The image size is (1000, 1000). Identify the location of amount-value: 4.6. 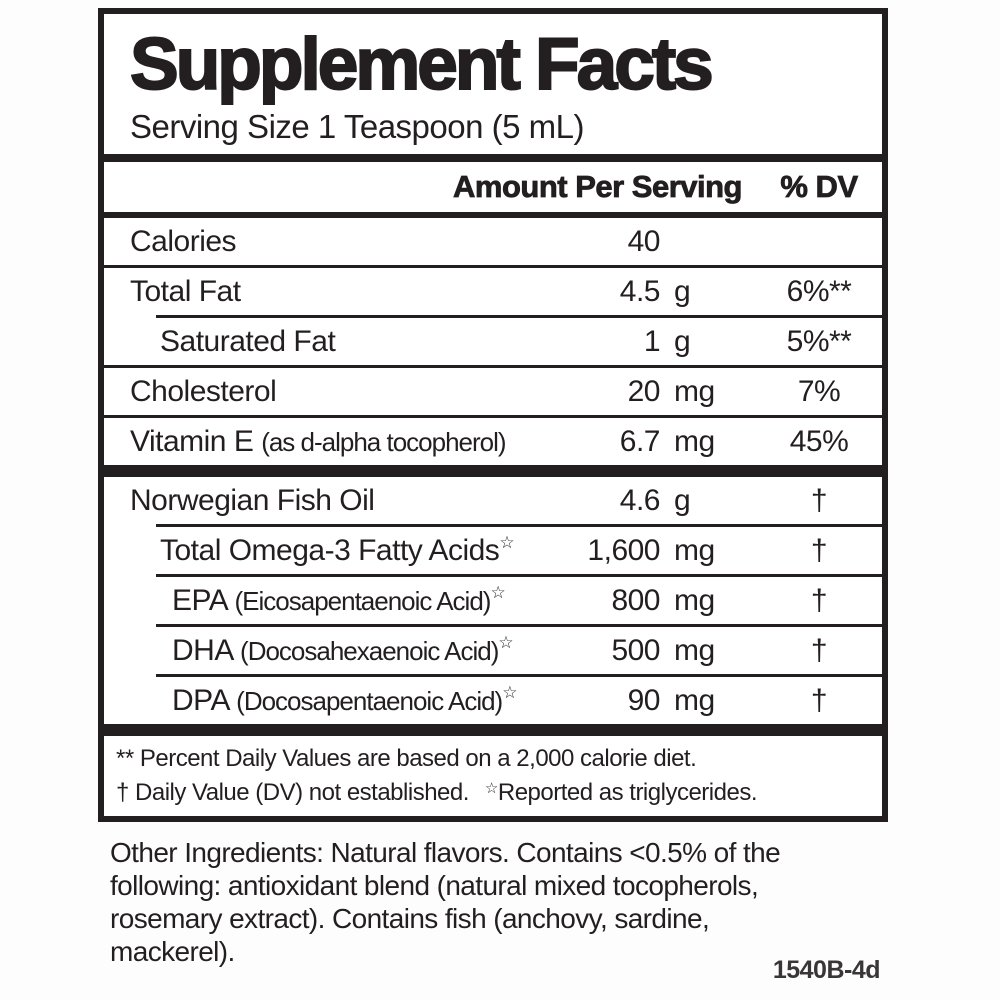
(640, 500).